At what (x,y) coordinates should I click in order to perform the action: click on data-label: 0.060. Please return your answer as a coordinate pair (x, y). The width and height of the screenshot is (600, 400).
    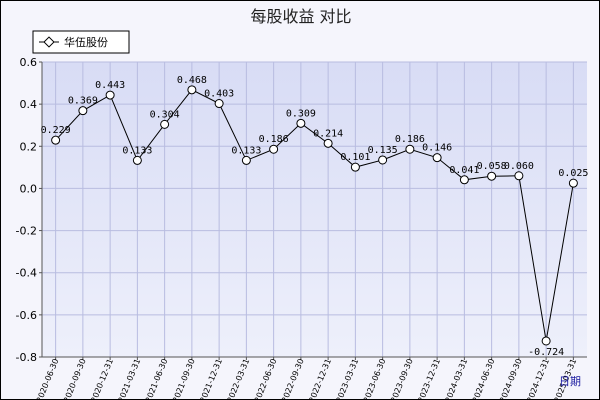
    Looking at the image, I should click on (519, 166).